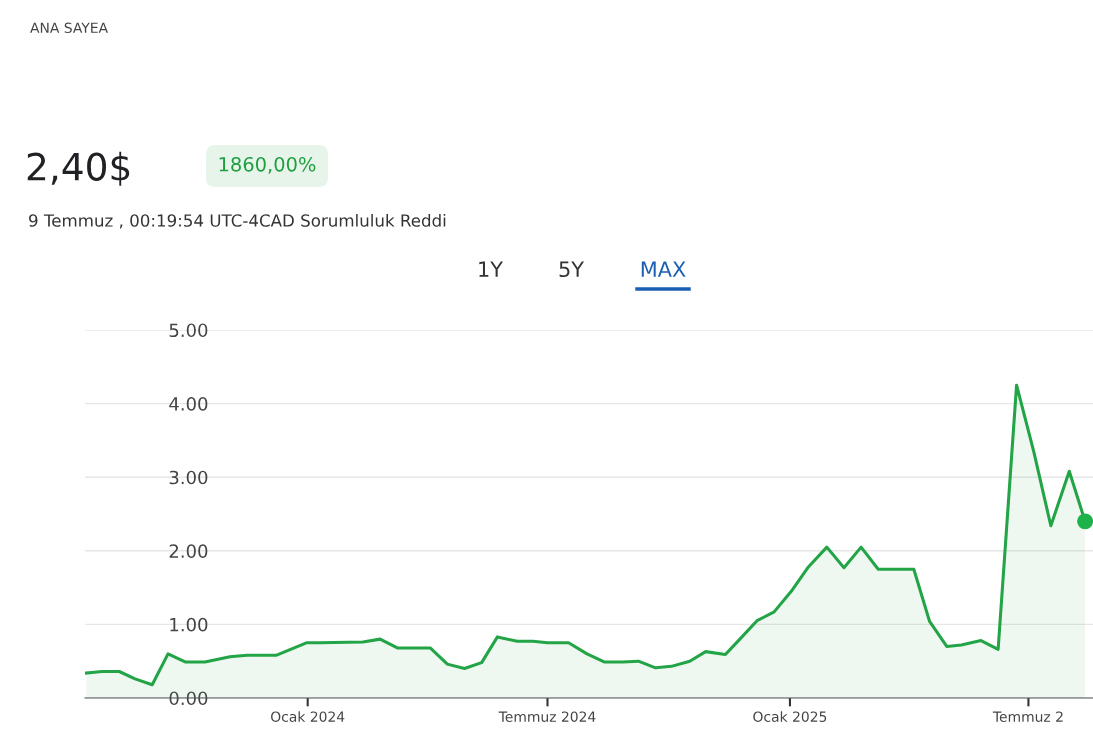  I want to click on y-tick-label: 0.00, so click(188, 698).